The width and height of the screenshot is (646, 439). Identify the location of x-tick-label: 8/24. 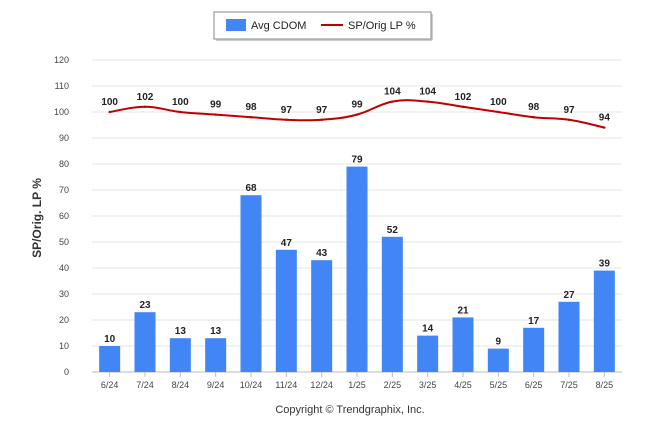
(181, 385).